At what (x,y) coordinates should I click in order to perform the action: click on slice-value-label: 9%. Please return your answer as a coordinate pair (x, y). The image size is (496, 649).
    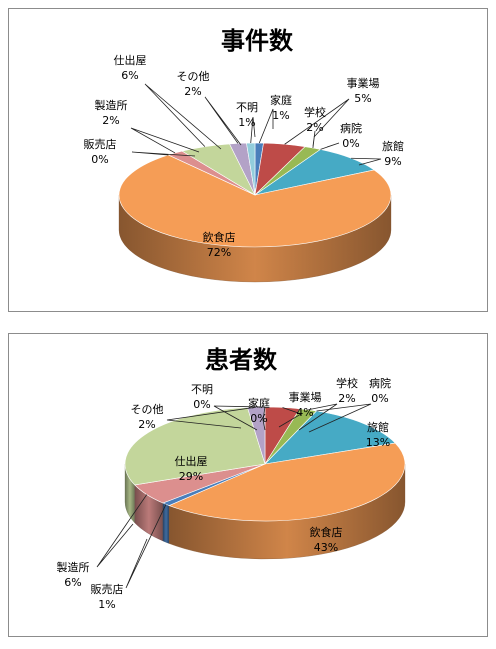
    Looking at the image, I should click on (392, 161).